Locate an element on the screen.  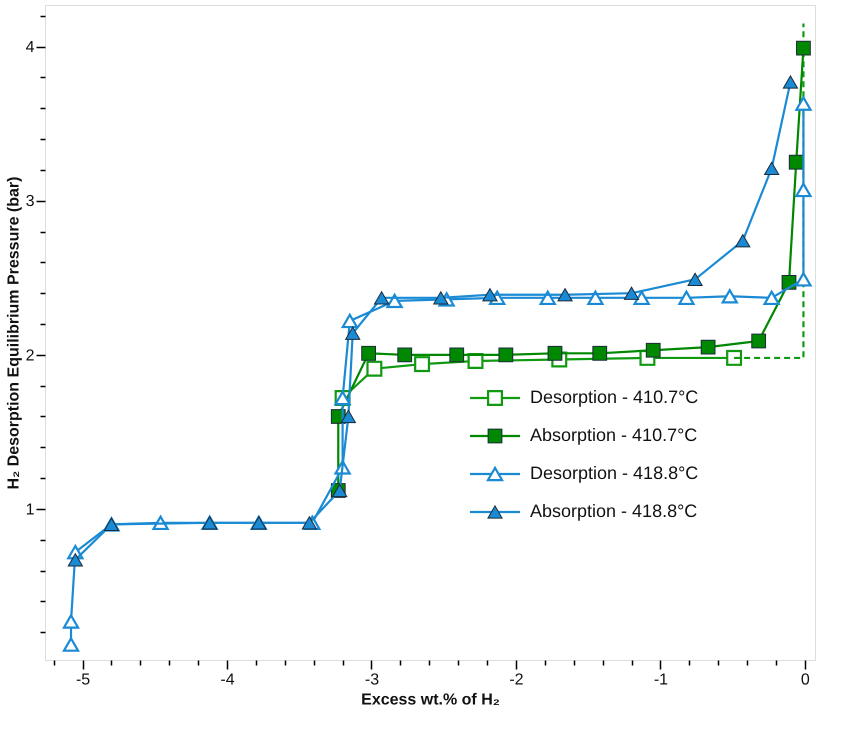
y-tick-label: 1 is located at coordinates (30, 509).